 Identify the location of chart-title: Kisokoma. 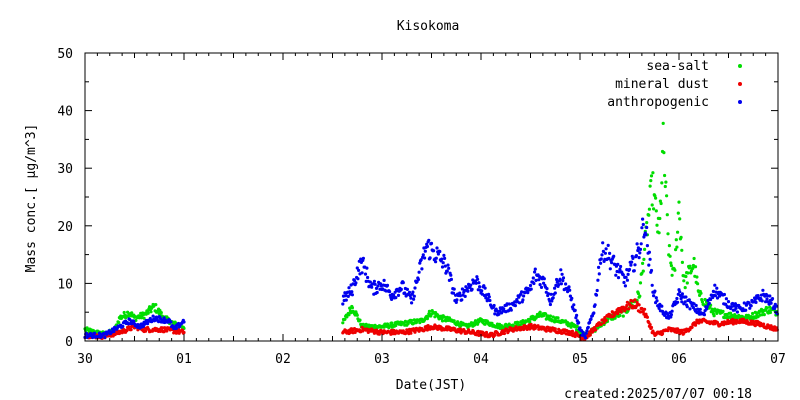
(428, 26).